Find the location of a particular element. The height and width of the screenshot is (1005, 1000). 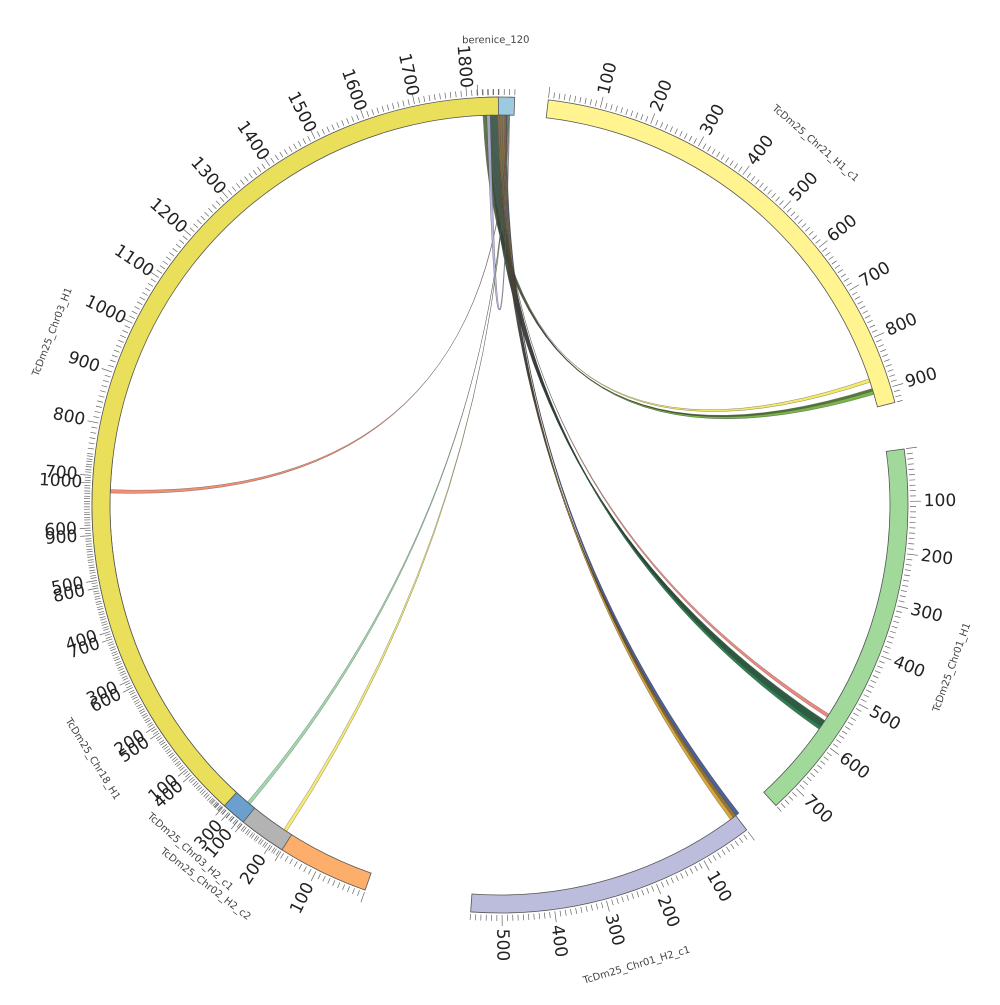

segment-label-tcdm25-chr01-h1: TcDm25_Chr01_H1 is located at coordinates (952, 667).